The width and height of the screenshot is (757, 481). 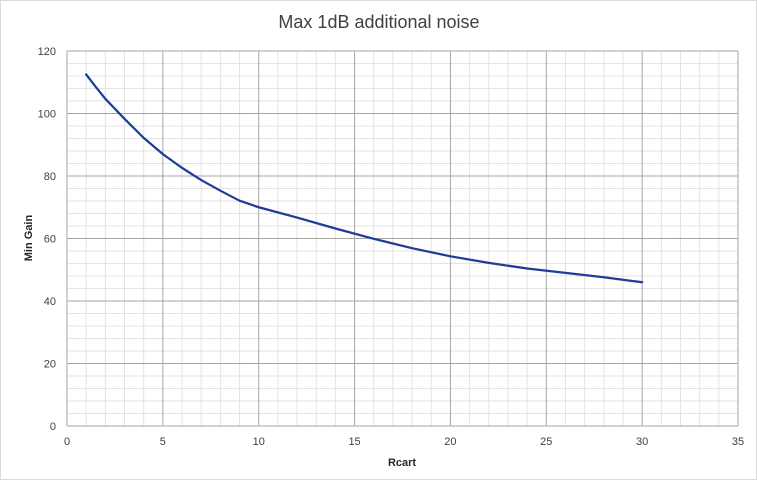 I want to click on y-tick-label: 0, so click(x=53, y=427).